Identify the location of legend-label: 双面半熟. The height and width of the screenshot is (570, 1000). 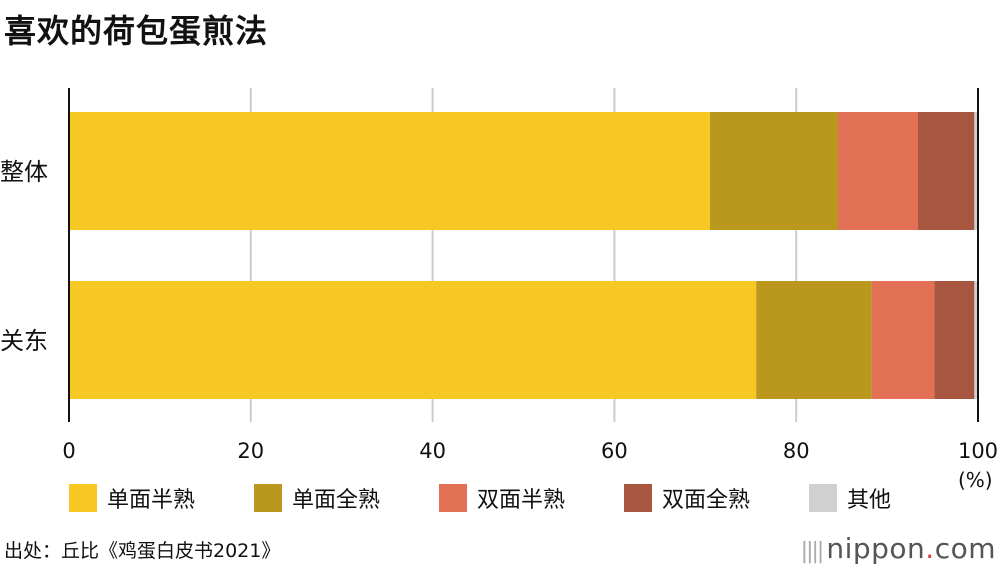
(521, 500).